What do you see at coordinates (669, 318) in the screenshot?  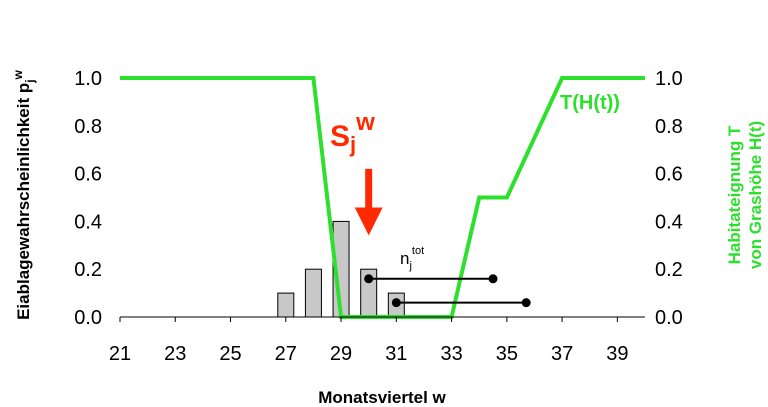 I see `y2-tick-label: 0.0` at bounding box center [669, 318].